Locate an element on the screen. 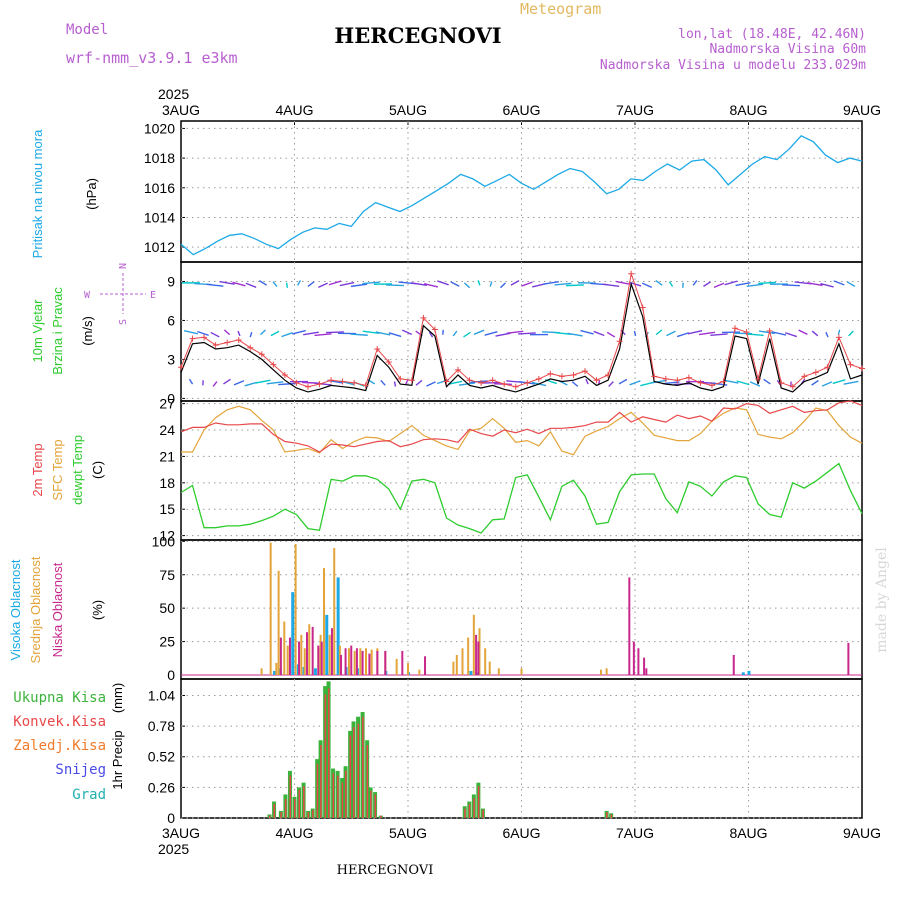 The width and height of the screenshot is (900, 900). compass-west: W is located at coordinates (87, 295).